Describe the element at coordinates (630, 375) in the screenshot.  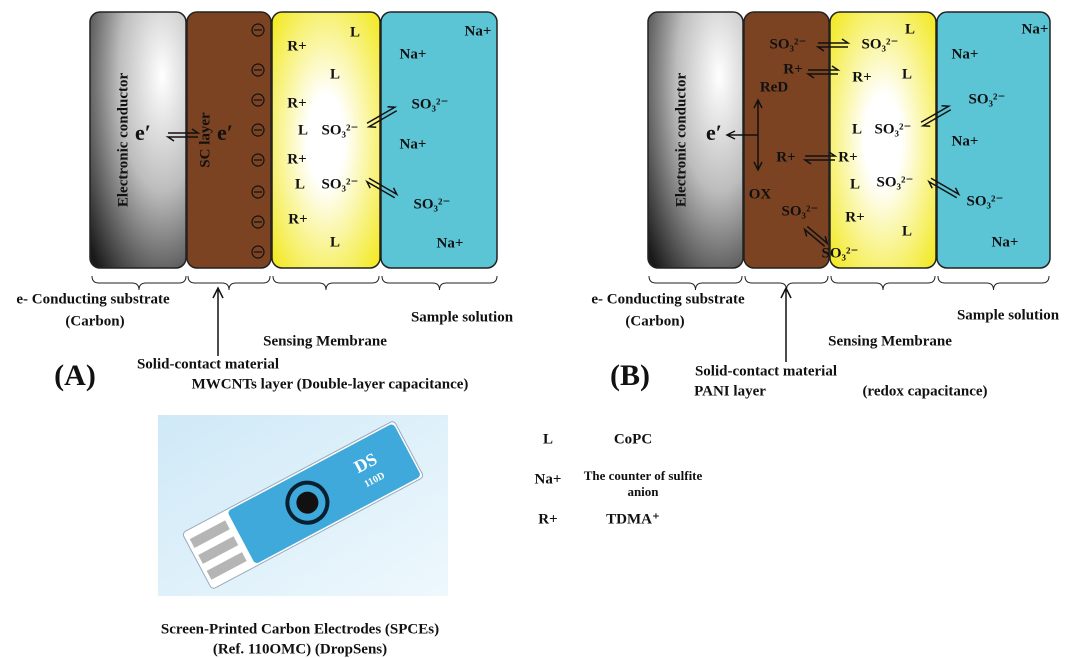
I see `panel-id: (B)` at that location.